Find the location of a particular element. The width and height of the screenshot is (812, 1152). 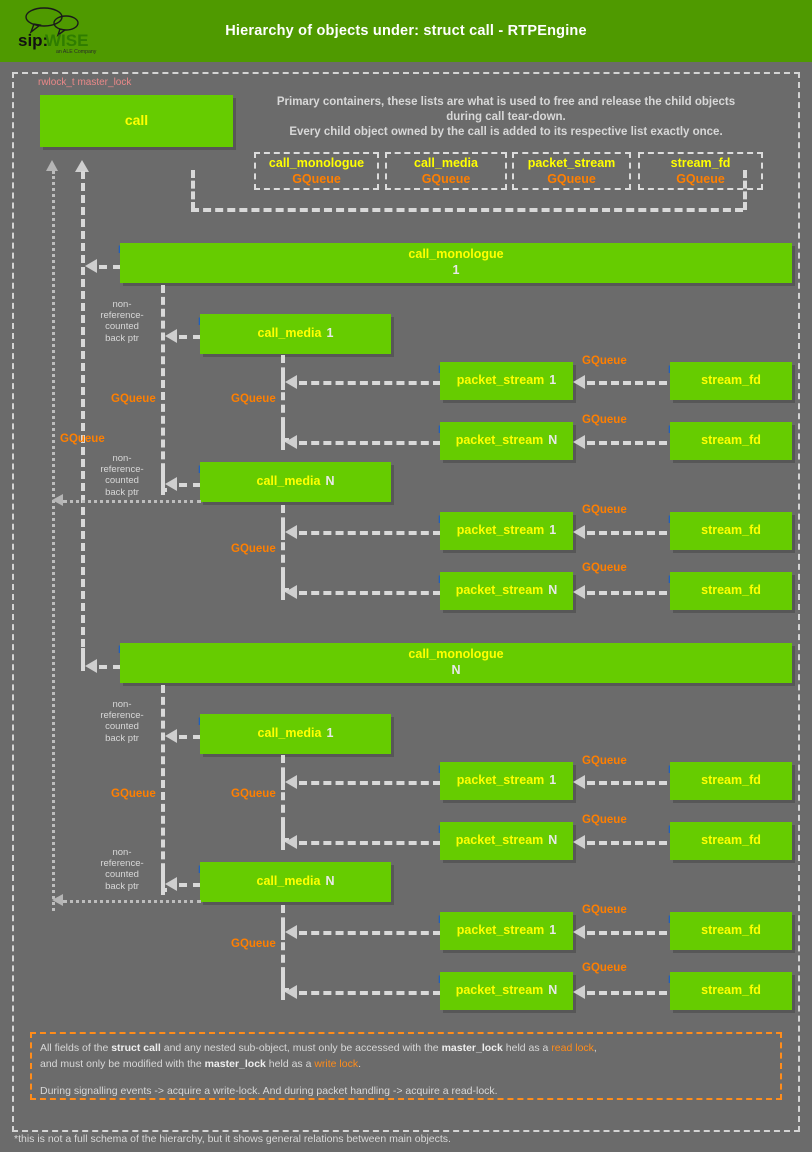

link-pstream1-bN is located at coordinates (370, 933).